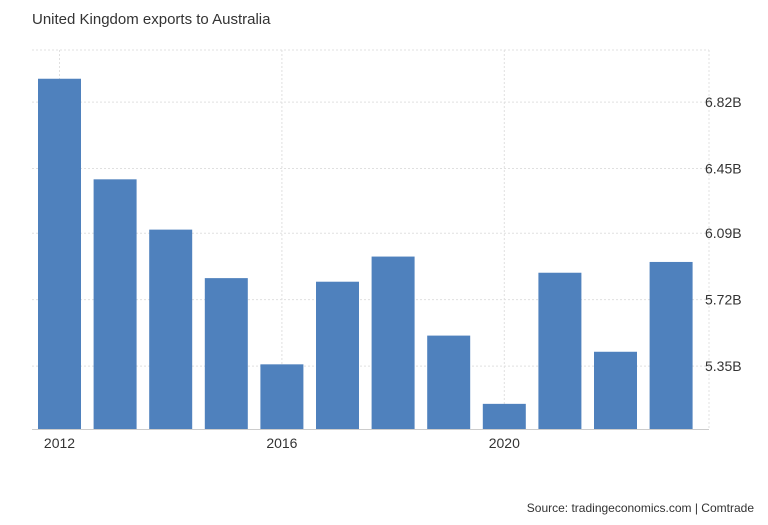 This screenshot has width=768, height=525. What do you see at coordinates (370, 440) in the screenshot?
I see `x-axis: 2012 2016 2020` at bounding box center [370, 440].